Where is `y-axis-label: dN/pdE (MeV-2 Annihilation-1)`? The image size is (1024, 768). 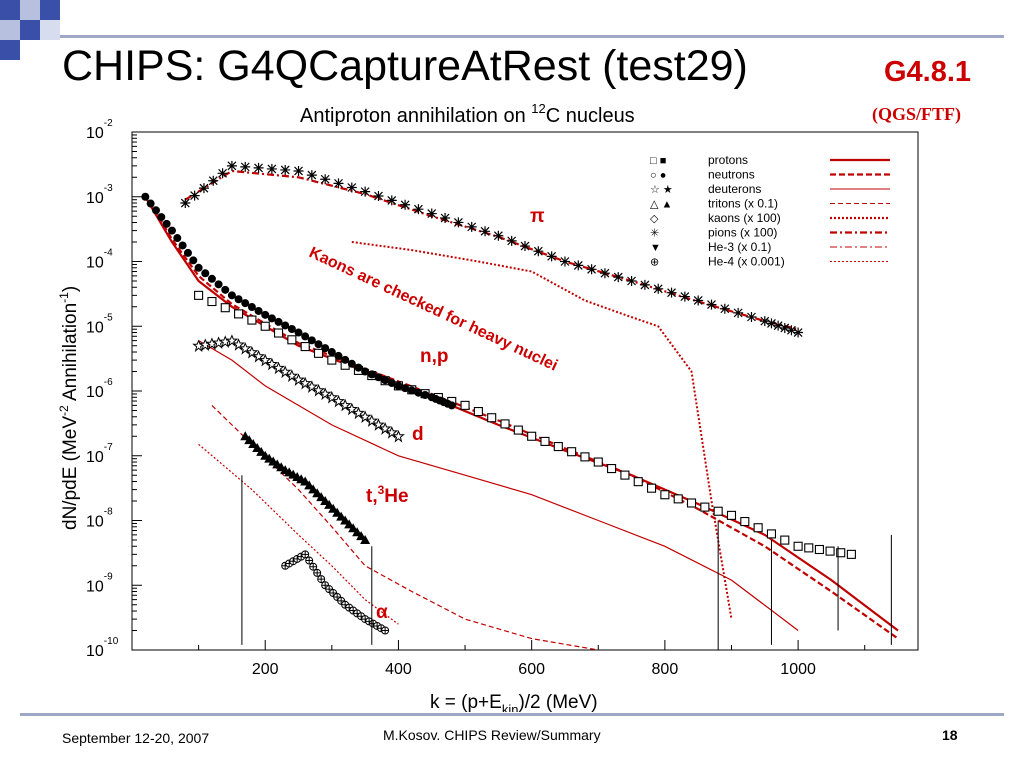 y-axis-label: dN/pdE (MeV-2 Annihilation-1) is located at coordinates (69, 408).